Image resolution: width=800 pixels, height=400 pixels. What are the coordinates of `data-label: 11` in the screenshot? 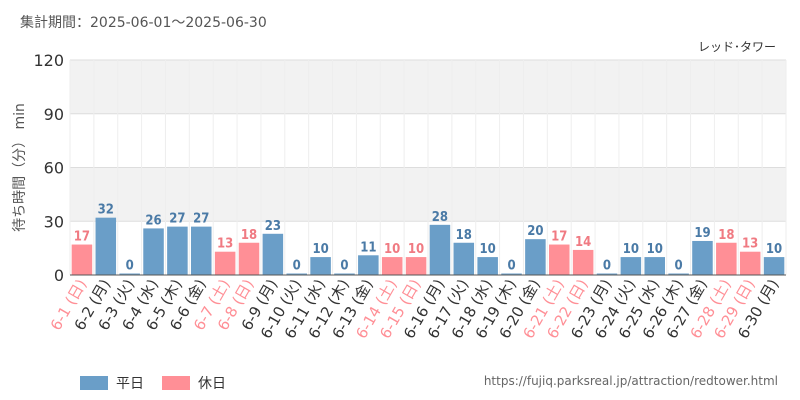 It's located at (368, 247).